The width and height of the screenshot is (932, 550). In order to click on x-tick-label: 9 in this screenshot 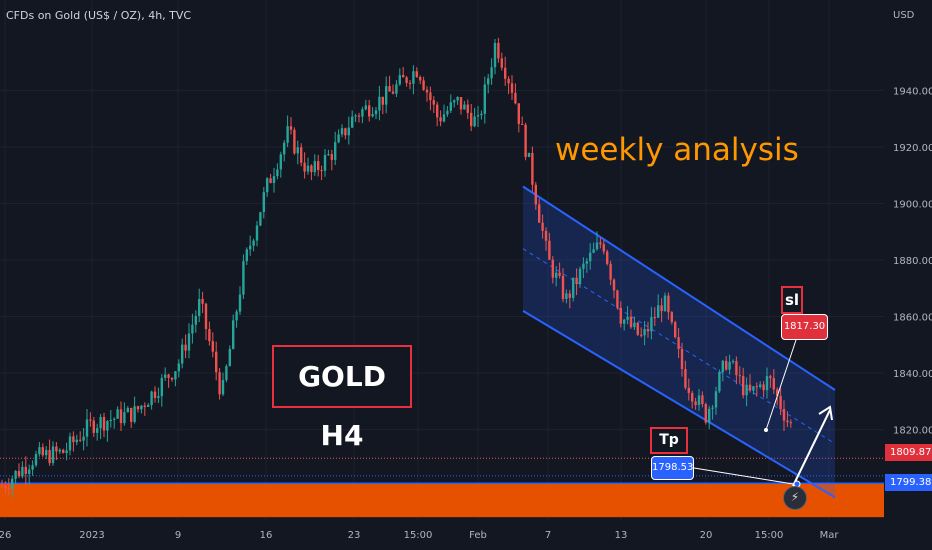, I will do `click(178, 535)`.